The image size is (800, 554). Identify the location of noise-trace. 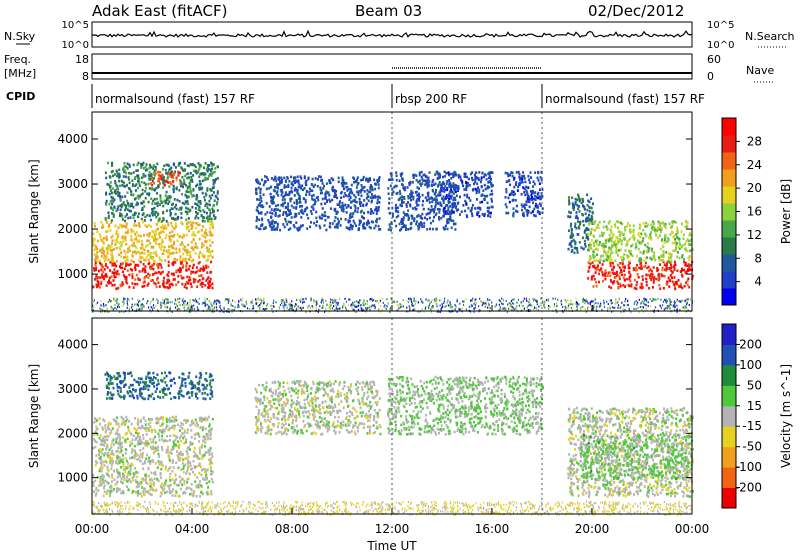
(392, 33).